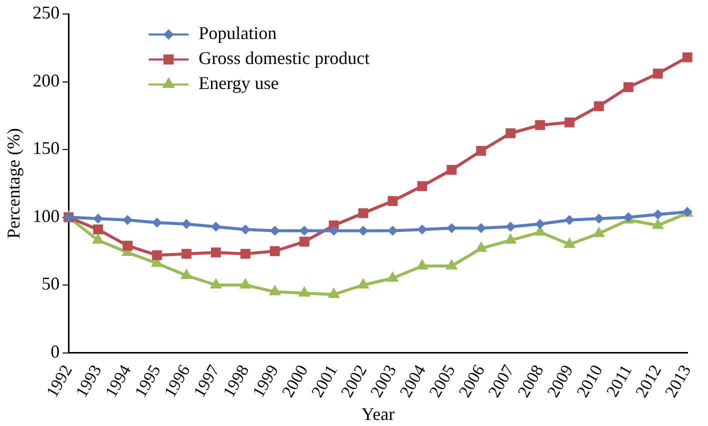 The width and height of the screenshot is (708, 426). Describe the element at coordinates (55, 351) in the screenshot. I see `y-tick-label: 0` at that location.